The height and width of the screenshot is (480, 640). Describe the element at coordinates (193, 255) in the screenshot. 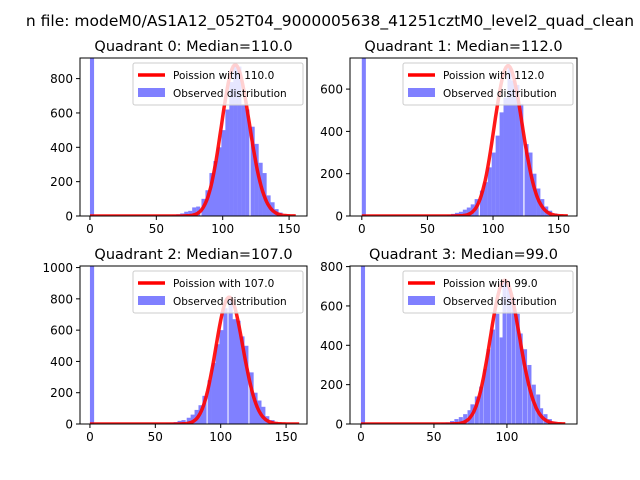

I see `subplot-title: Quadrant 2: Median=107.0` at that location.